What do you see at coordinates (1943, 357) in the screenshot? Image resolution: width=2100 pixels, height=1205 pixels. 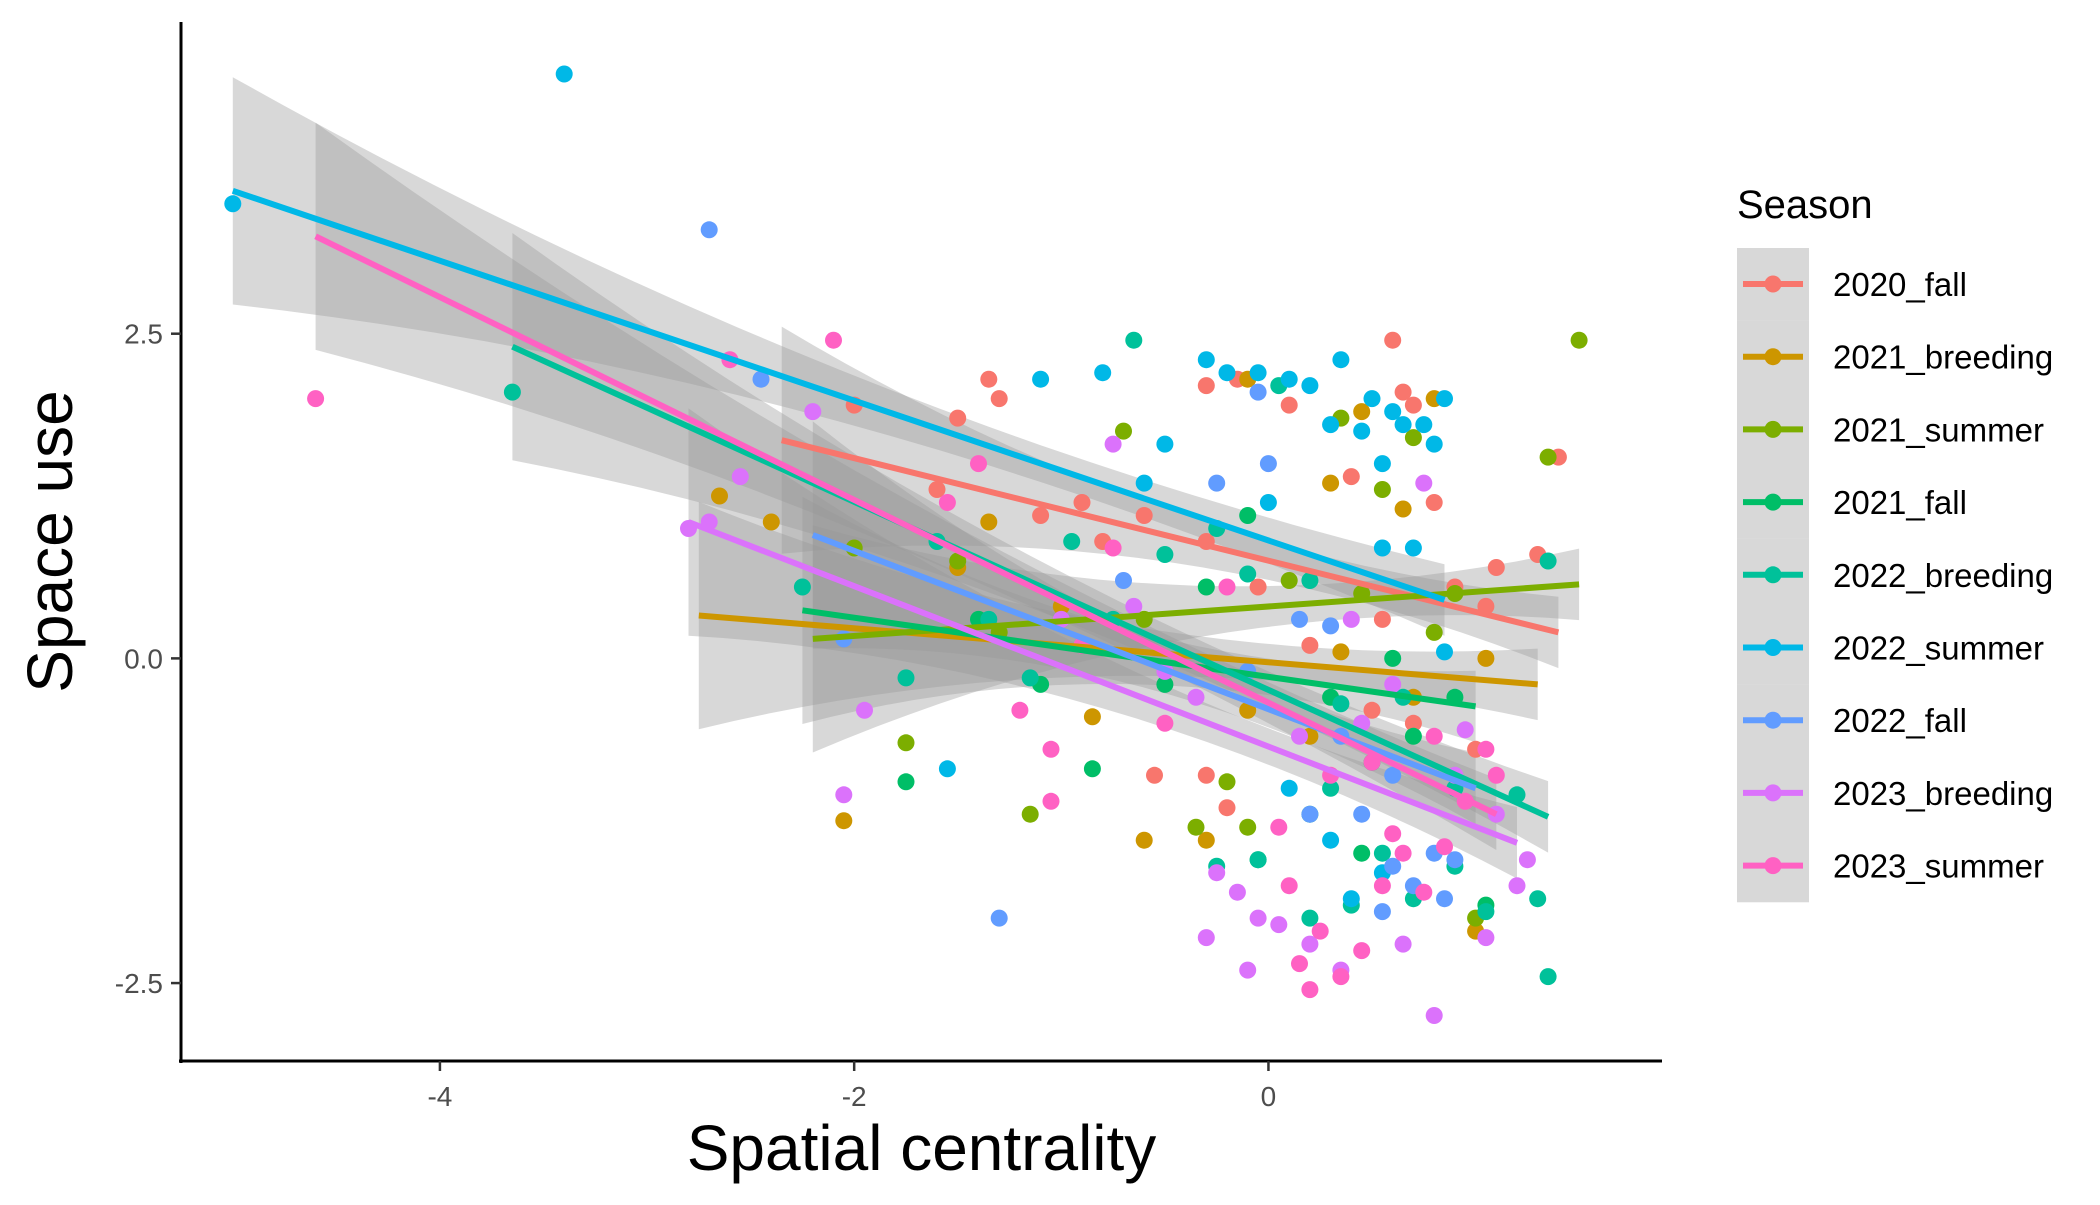 I see `legend-label-2021_breeding: 2021_breeding` at bounding box center [1943, 357].